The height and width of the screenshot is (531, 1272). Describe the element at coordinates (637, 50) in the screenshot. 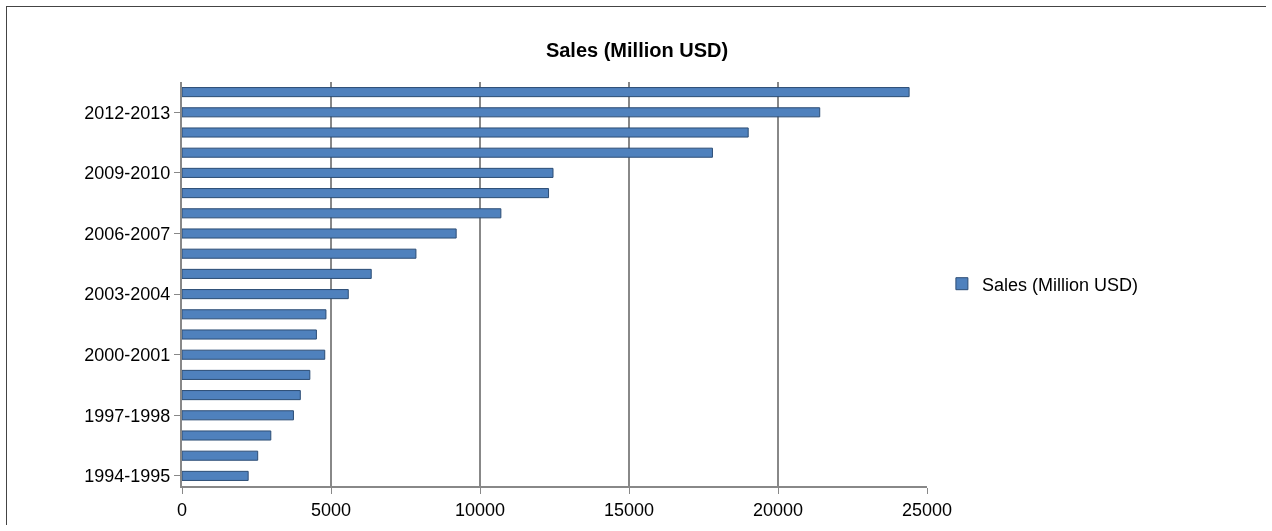

I see `chart-title: Sales (Million USD)` at that location.